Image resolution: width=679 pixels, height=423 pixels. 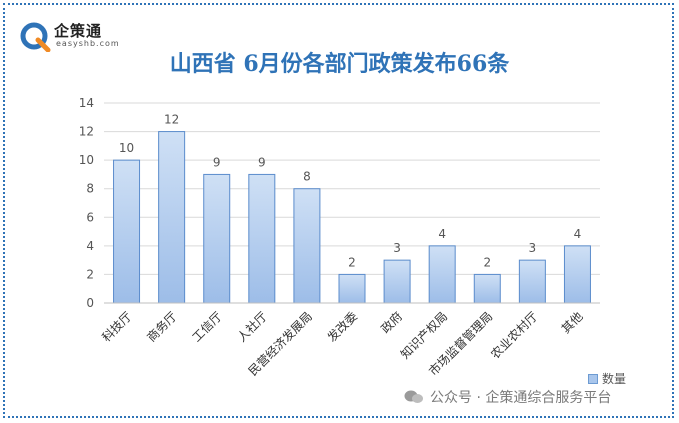 What do you see at coordinates (90, 303) in the screenshot?
I see `y-tick-label: 0` at bounding box center [90, 303].